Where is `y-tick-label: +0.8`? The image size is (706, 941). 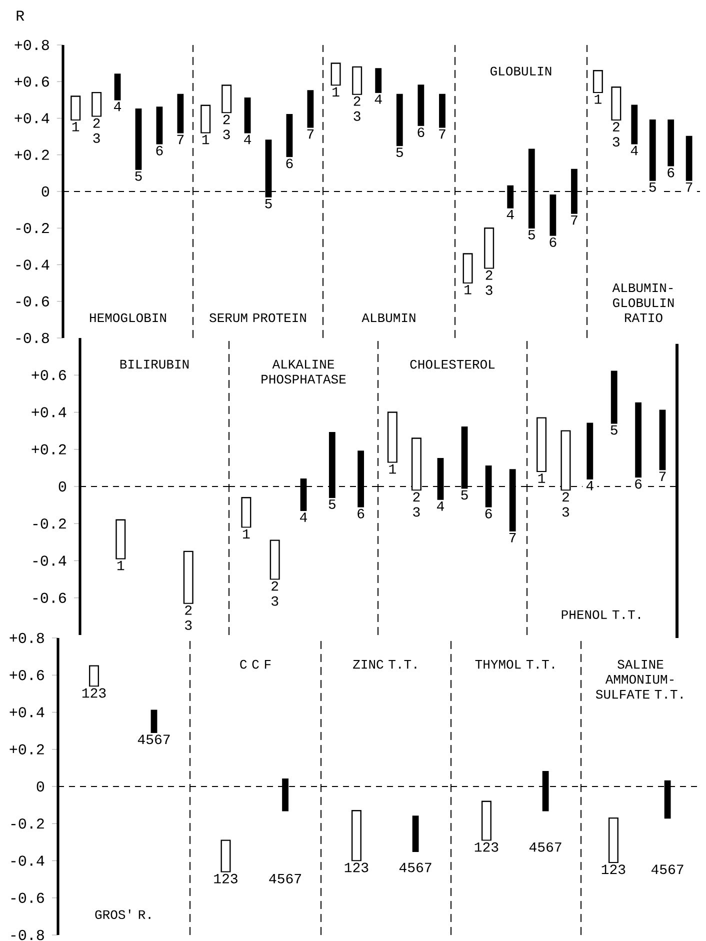 y-tick-label: +0.8 is located at coordinates (27, 638).